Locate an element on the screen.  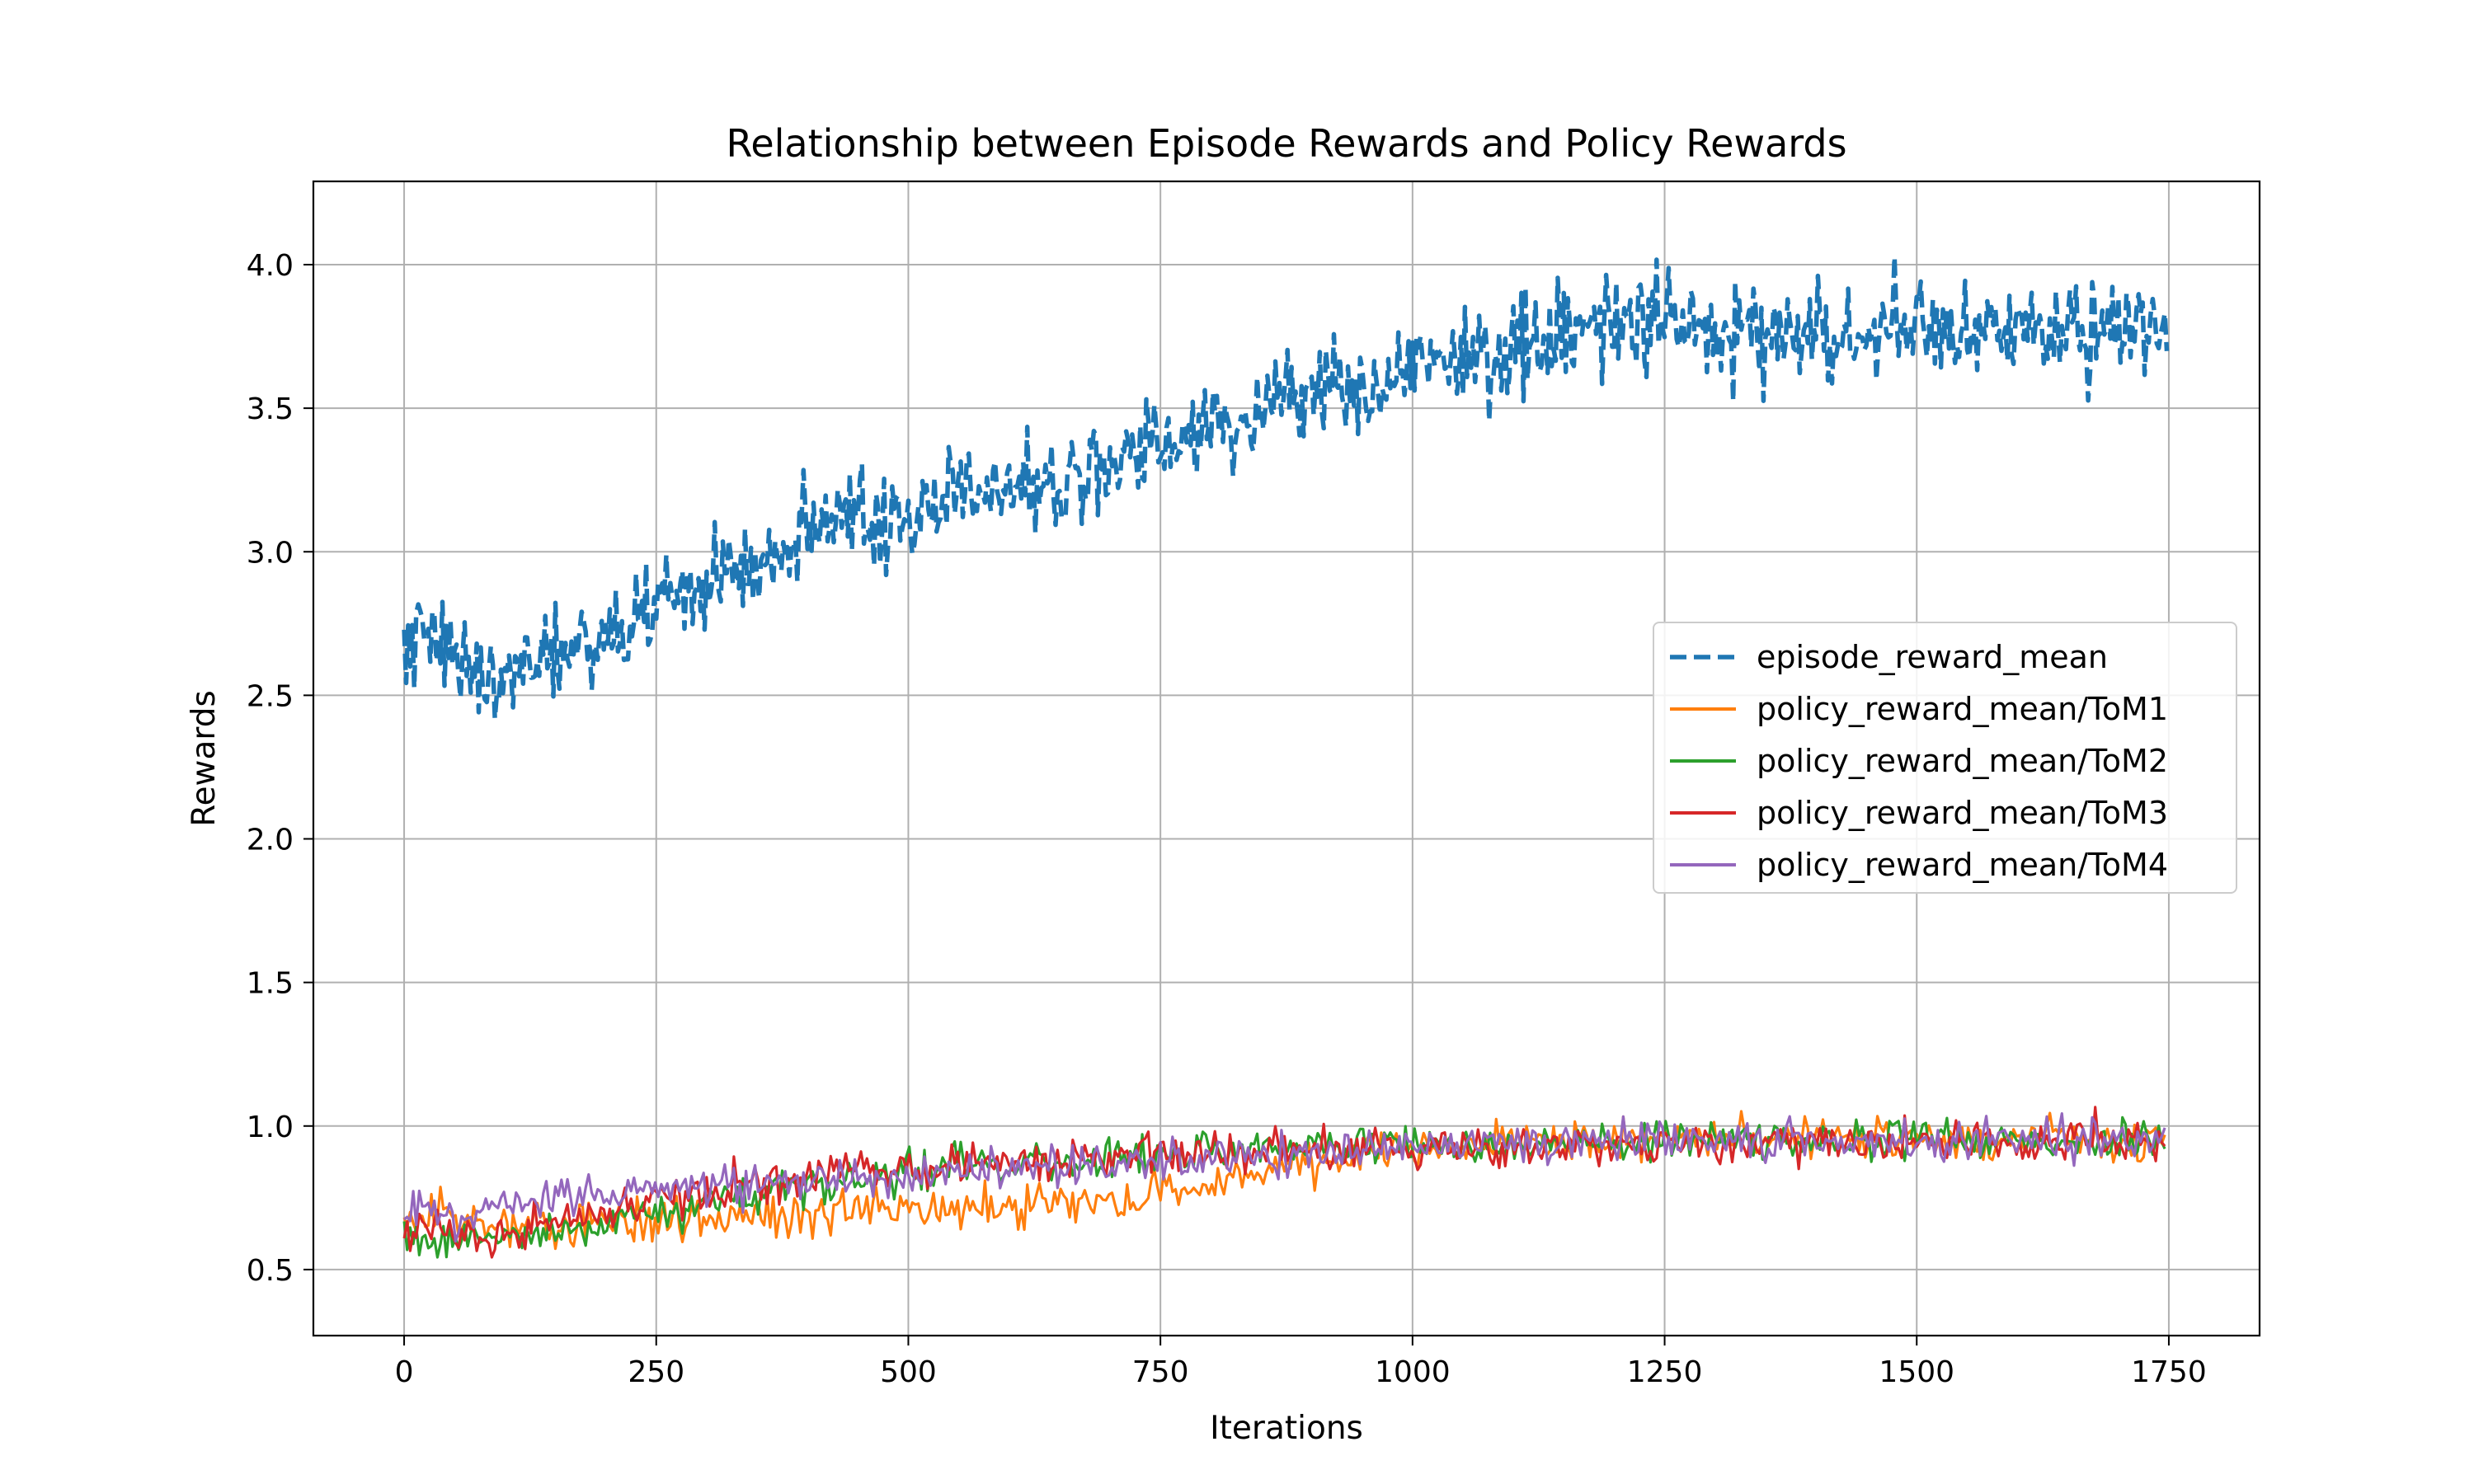
x-tick-label: 1500 is located at coordinates (1916, 1372).